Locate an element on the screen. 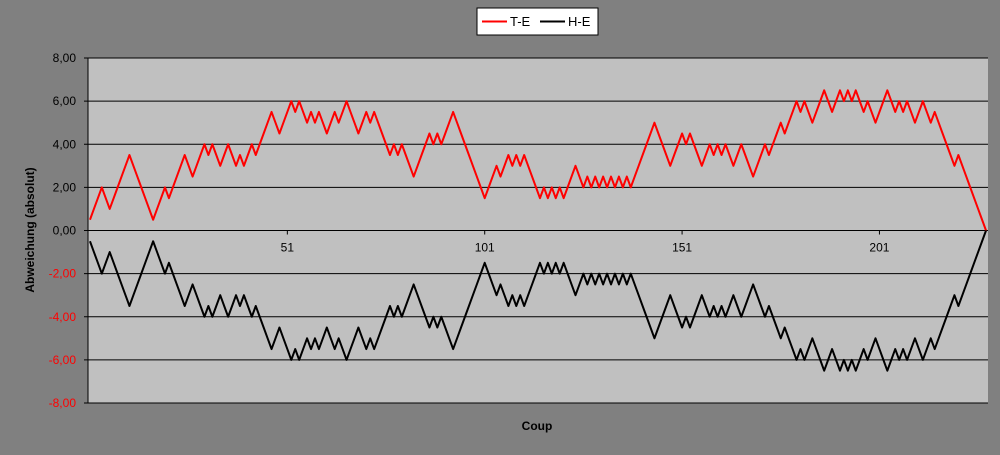 The width and height of the screenshot is (1000, 455). y-axis-label: Abweichung (absolut) is located at coordinates (30, 229).